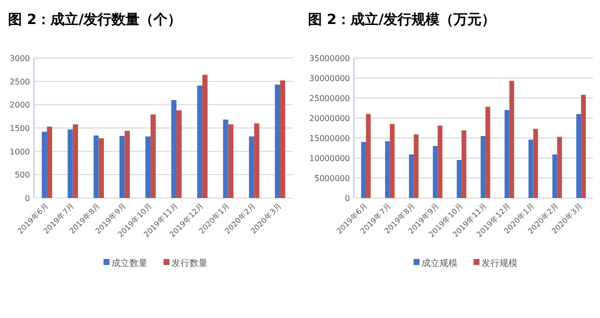 This screenshot has width=600, height=318. What do you see at coordinates (329, 138) in the screenshot?
I see `y-tick-label: 15000000` at bounding box center [329, 138].